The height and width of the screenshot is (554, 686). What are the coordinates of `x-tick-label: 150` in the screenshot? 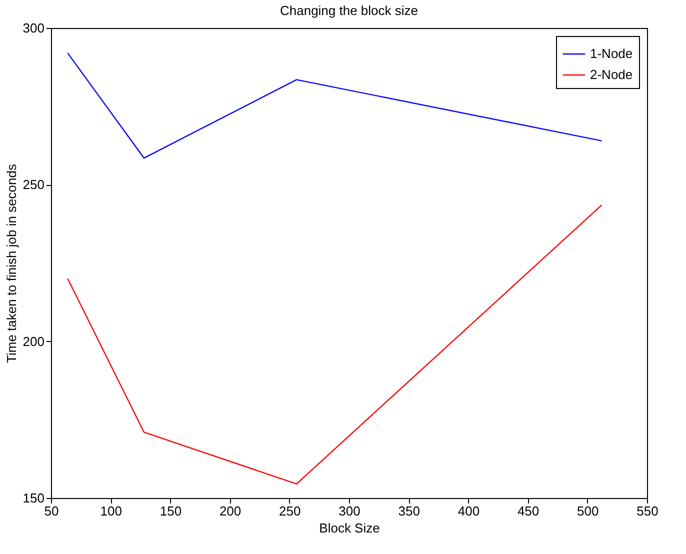 It's located at (171, 511).